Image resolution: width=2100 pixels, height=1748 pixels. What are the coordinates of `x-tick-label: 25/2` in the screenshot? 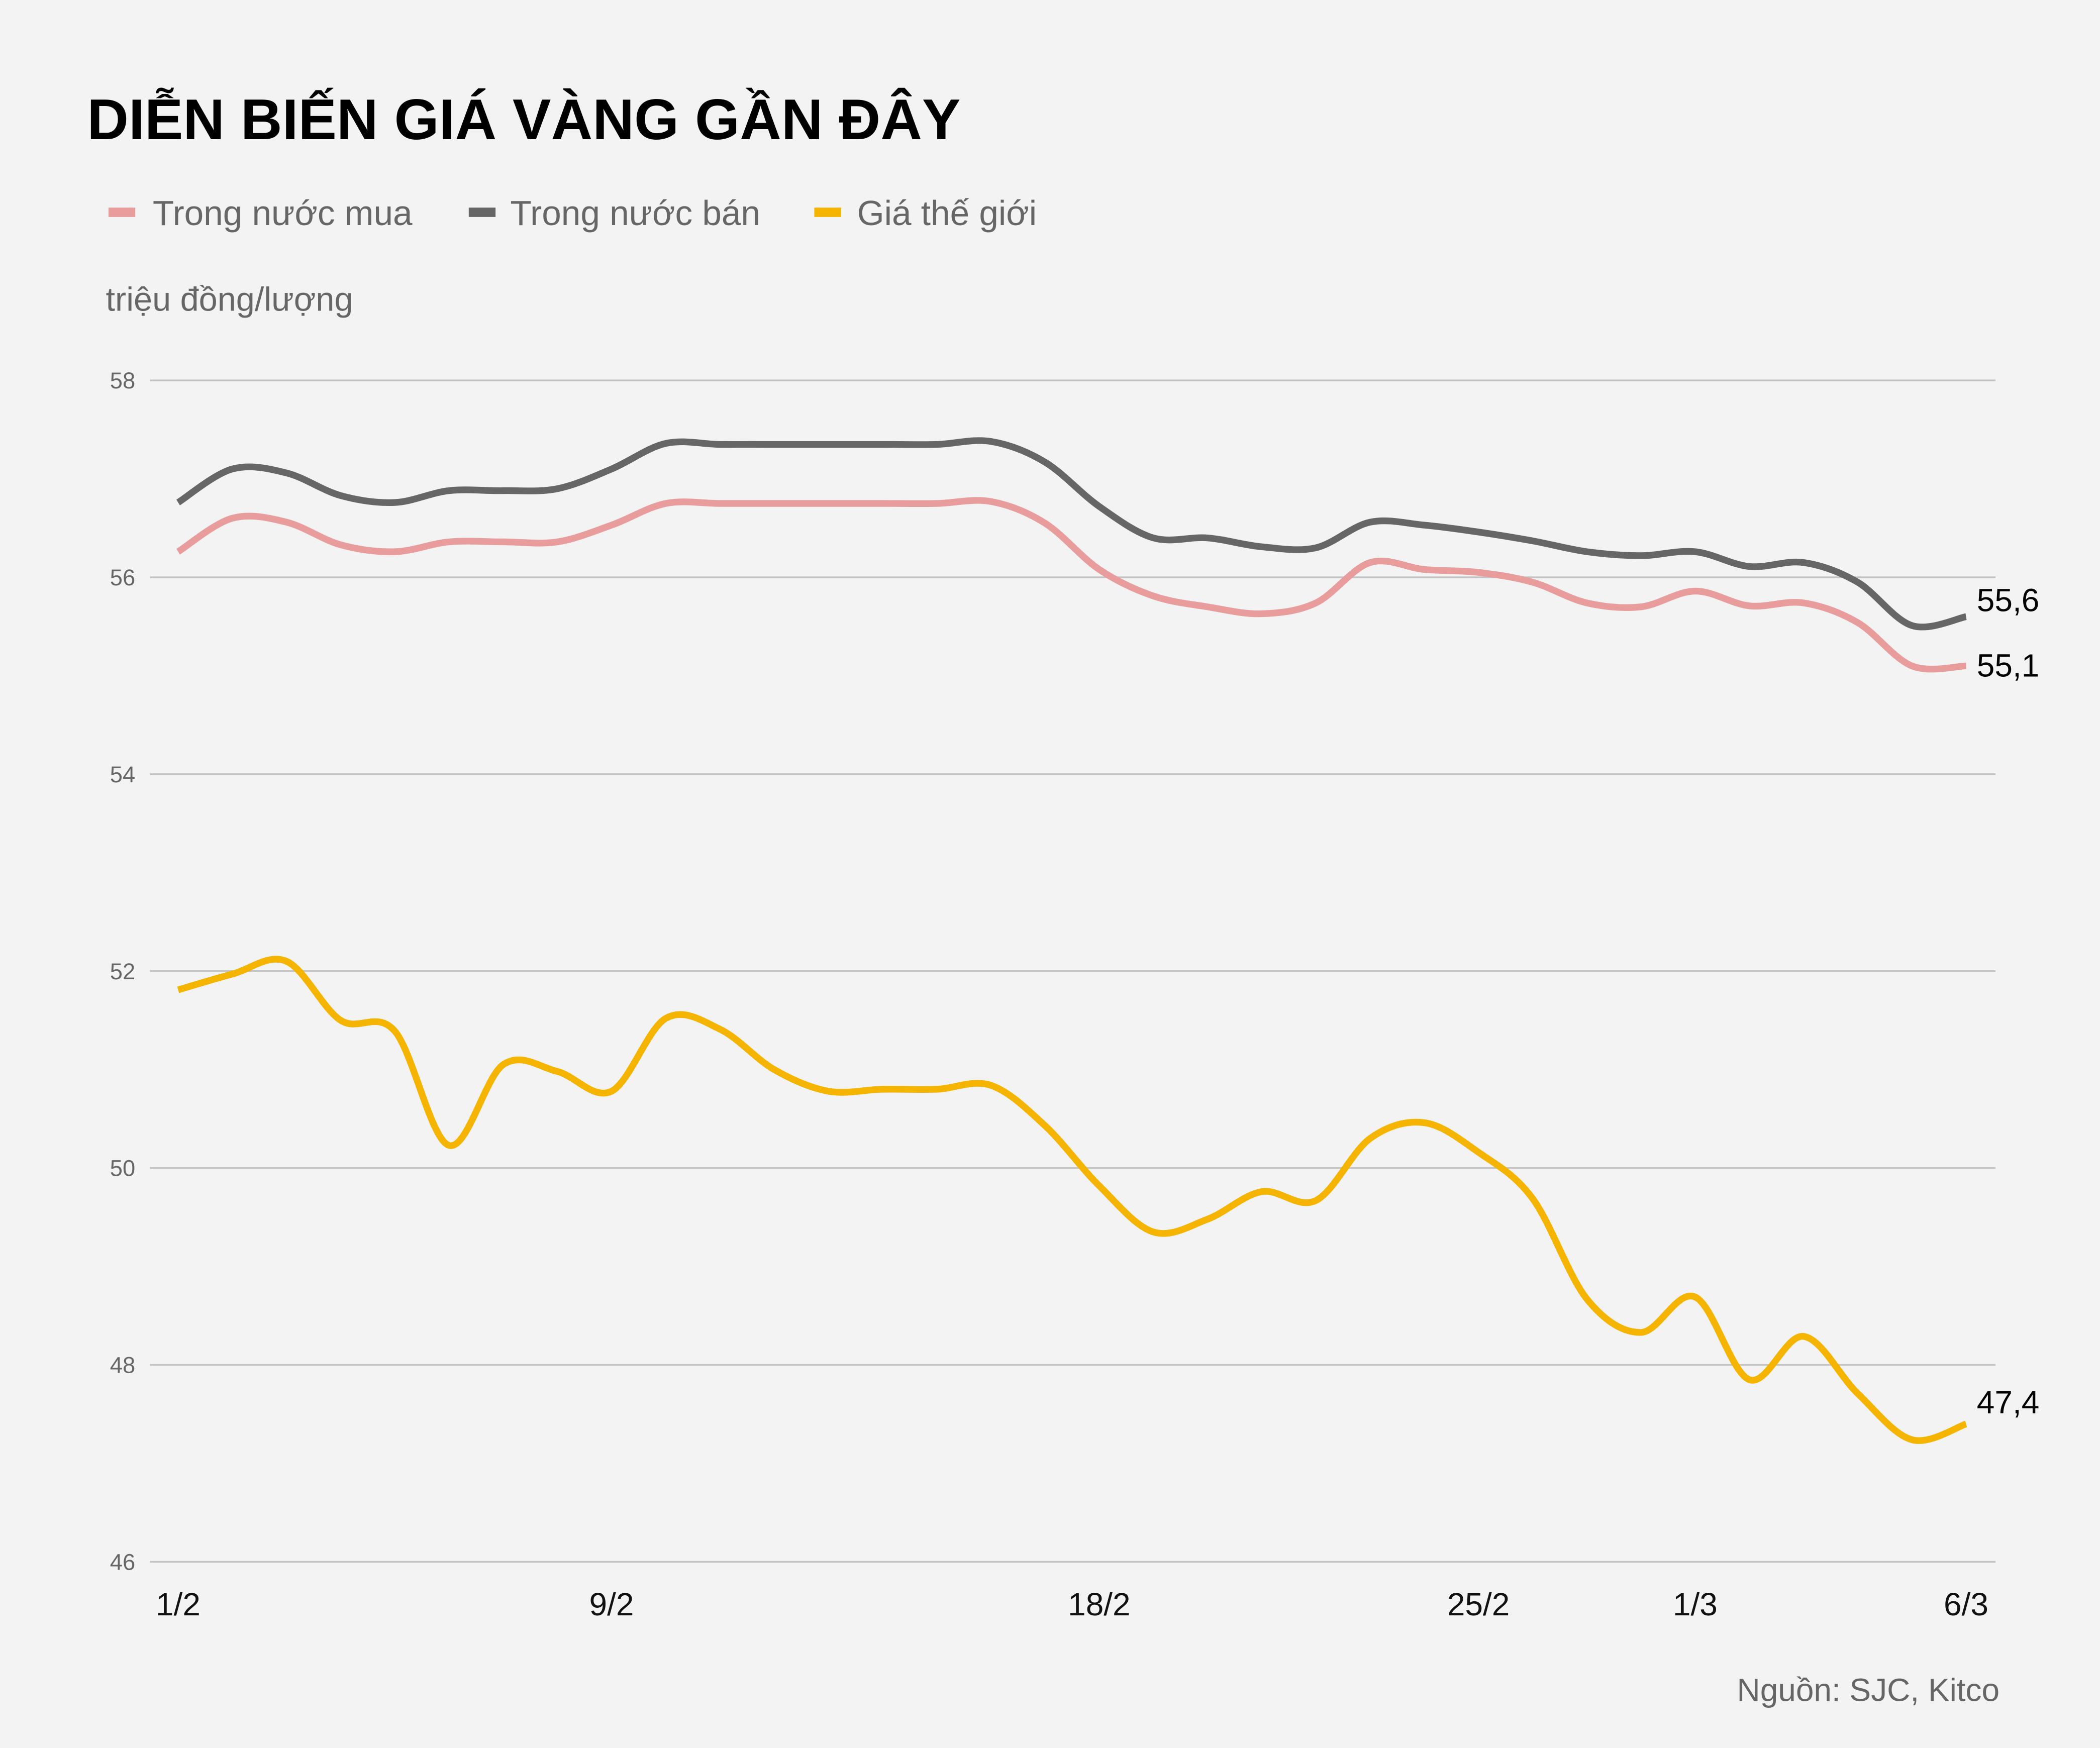 It's located at (1478, 1604).